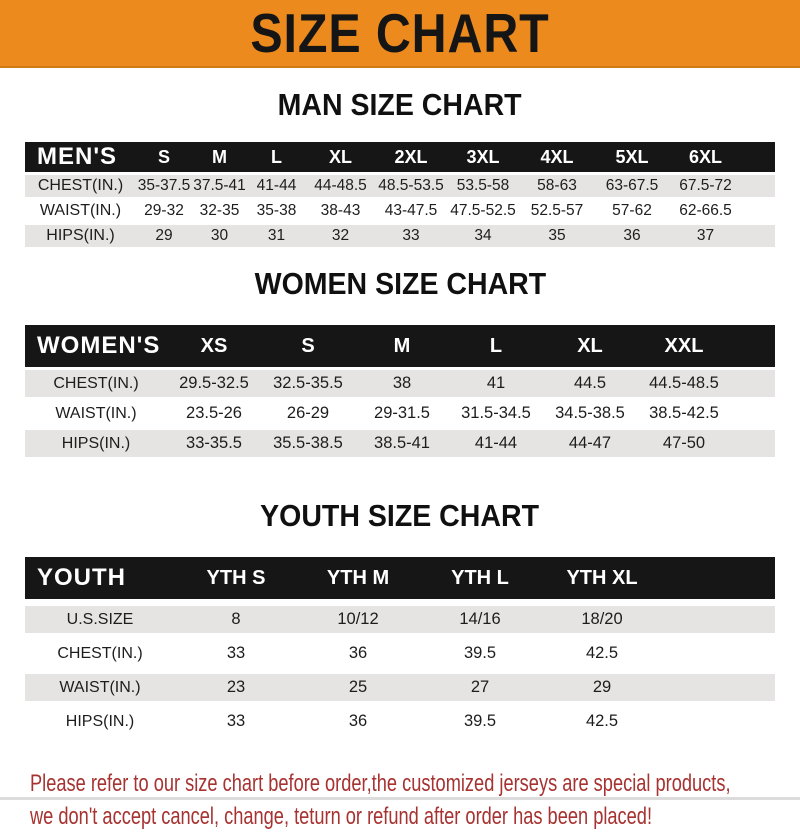 The width and height of the screenshot is (800, 835). I want to click on man-section-title-text: MAN SIZE CHART, so click(400, 104).